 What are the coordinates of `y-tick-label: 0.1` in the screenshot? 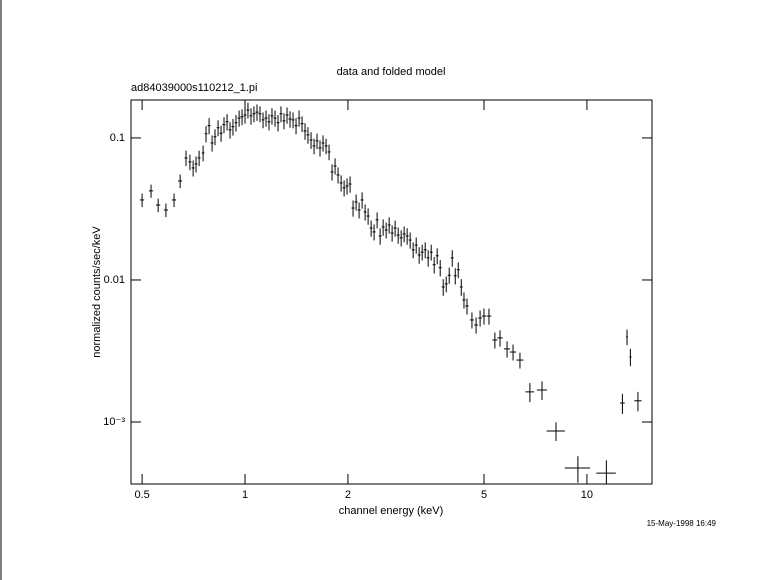 It's located at (117, 138).